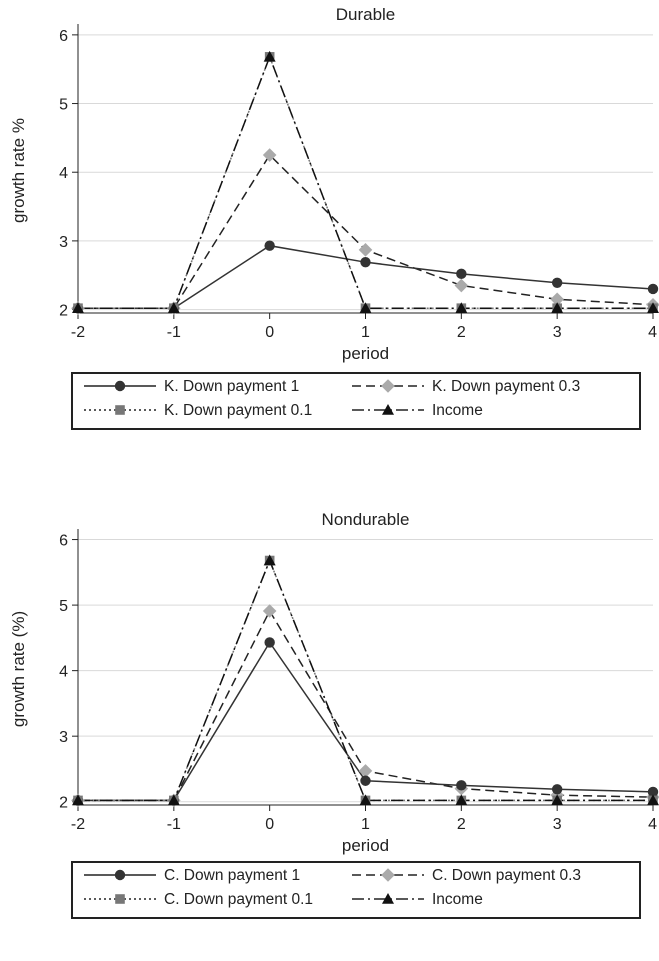 This screenshot has width=659, height=961. I want to click on legend-label: K. Down payment 1, so click(231, 386).